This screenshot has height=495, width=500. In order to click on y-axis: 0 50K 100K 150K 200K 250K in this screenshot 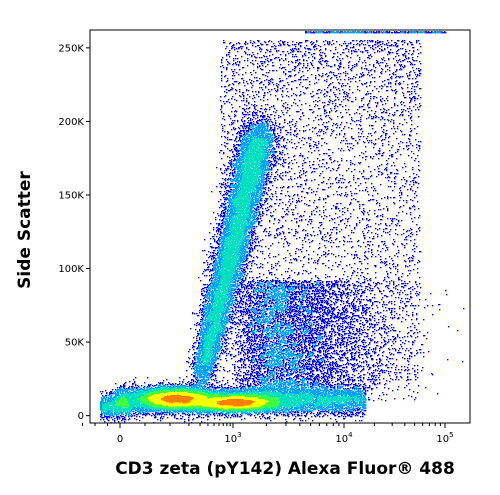, I will do `click(74, 232)`.